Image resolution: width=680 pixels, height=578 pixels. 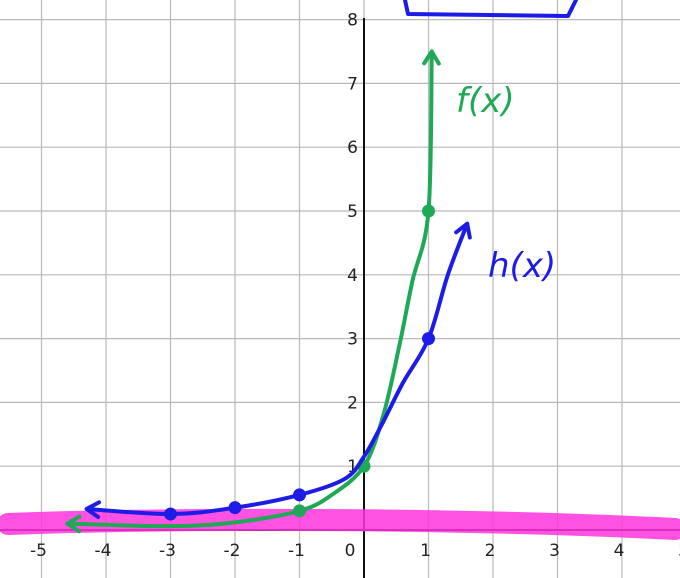 What do you see at coordinates (350, 551) in the screenshot?
I see `x-tick-label: 0` at bounding box center [350, 551].